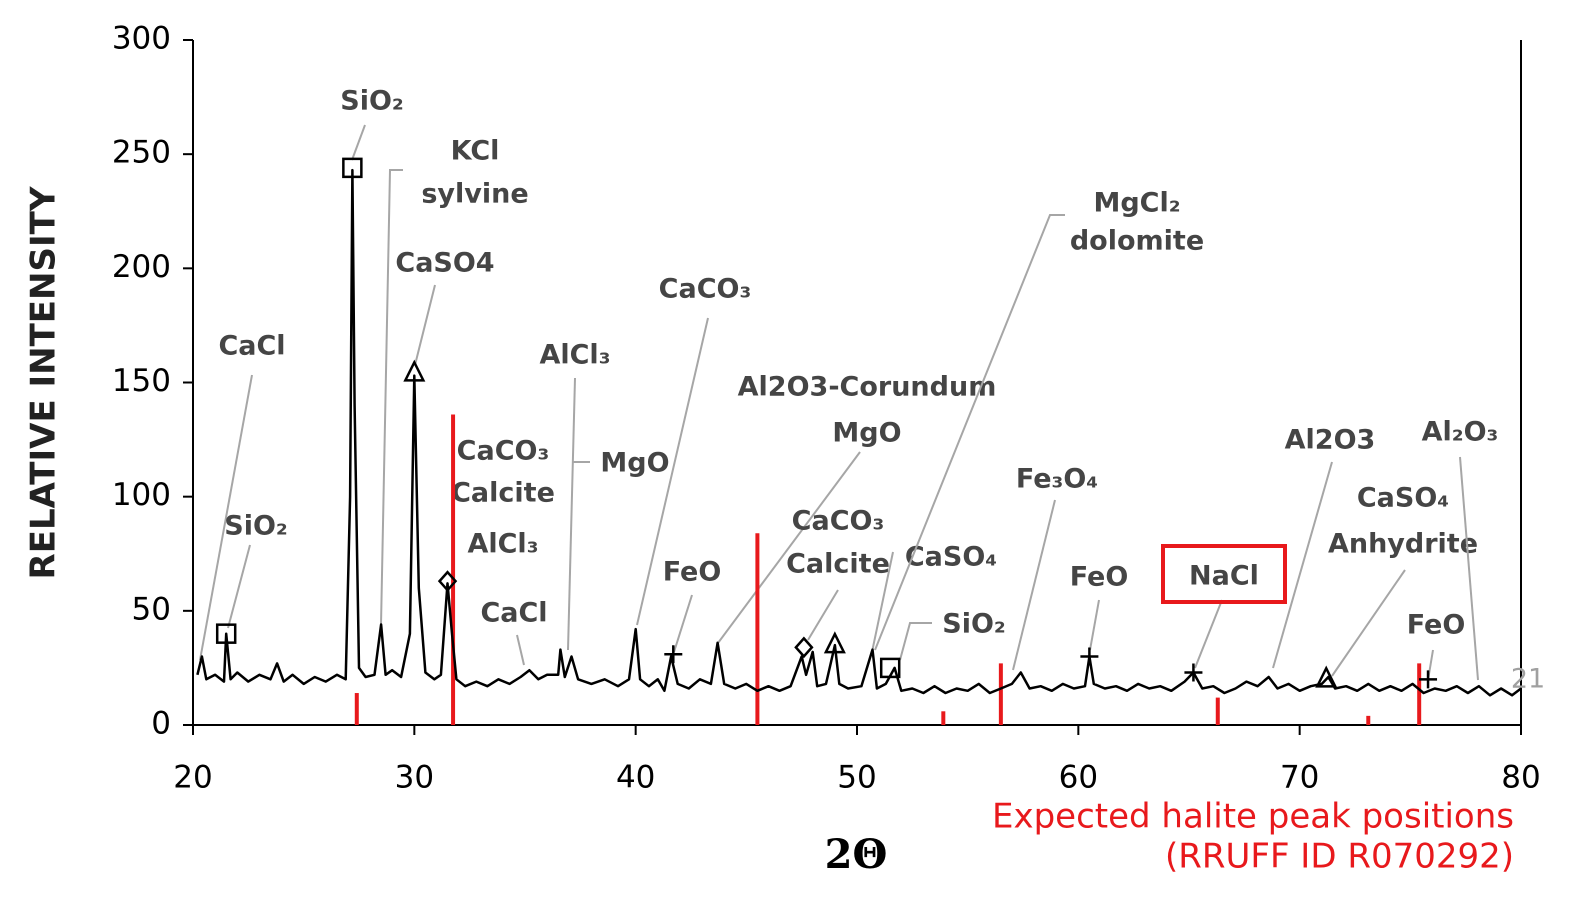  Describe the element at coordinates (1299, 778) in the screenshot. I see `x-tick-label: 70` at that location.